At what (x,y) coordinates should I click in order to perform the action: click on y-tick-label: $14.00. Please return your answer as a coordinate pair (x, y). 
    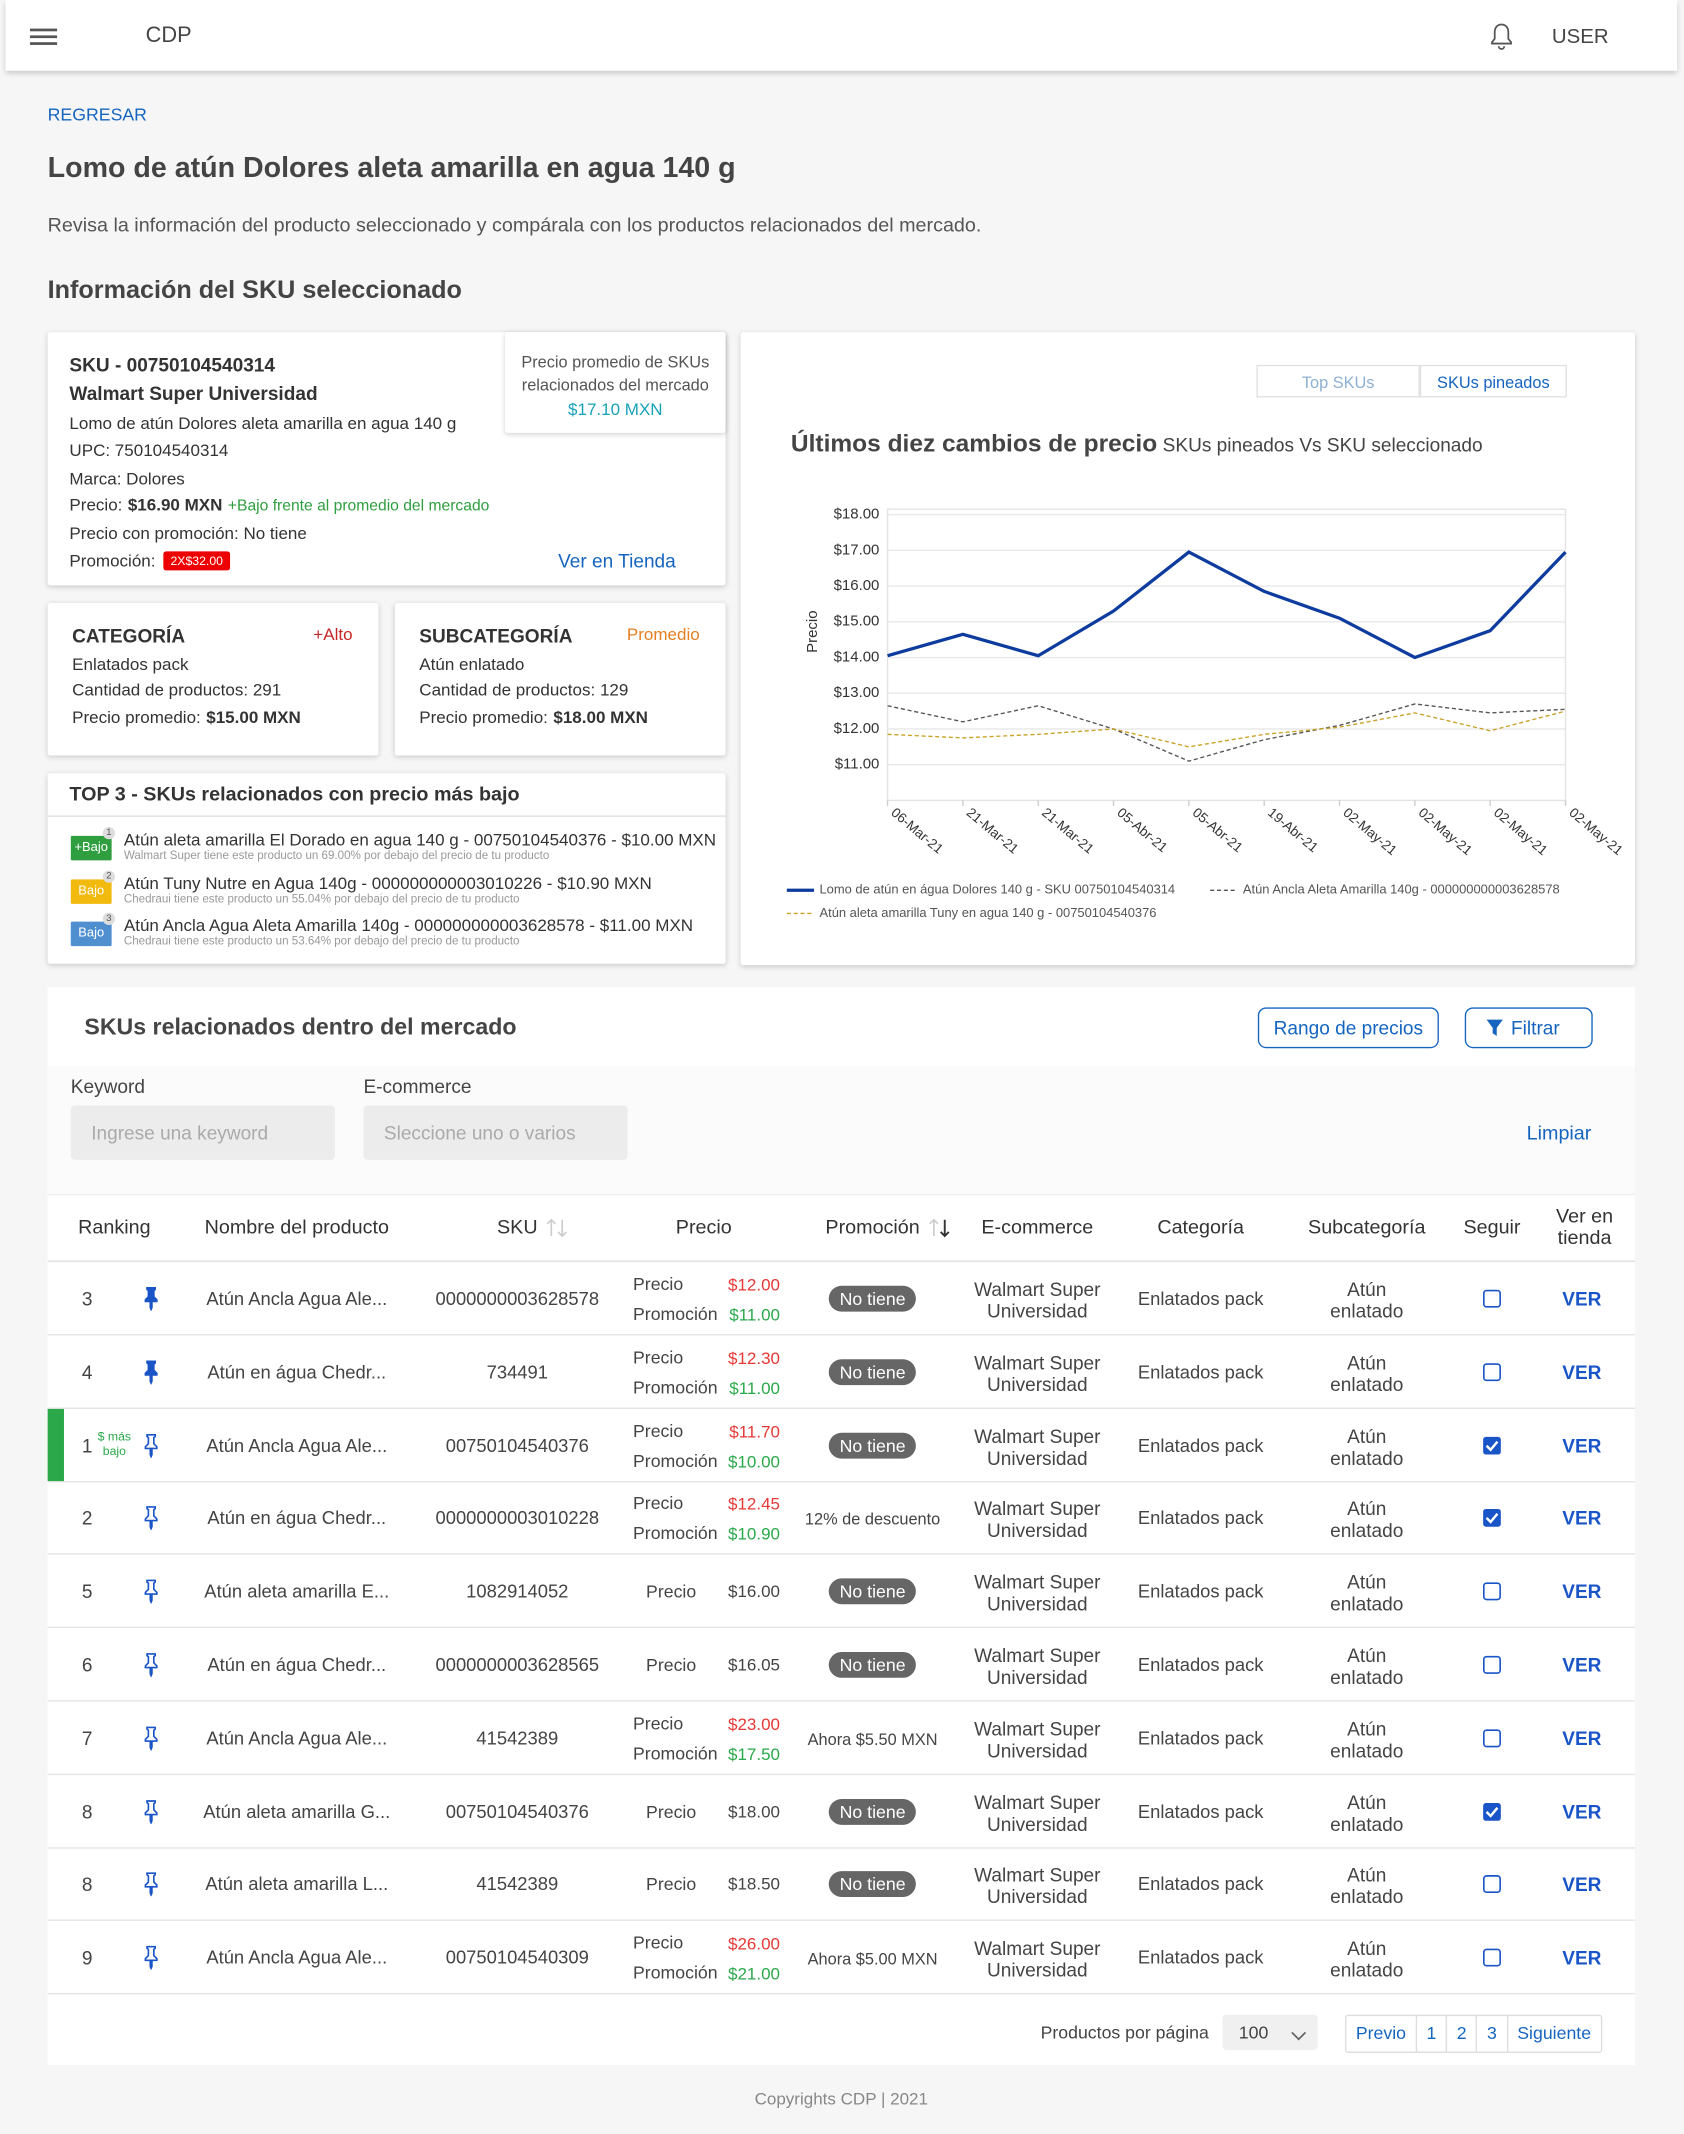
    Looking at the image, I should click on (857, 656).